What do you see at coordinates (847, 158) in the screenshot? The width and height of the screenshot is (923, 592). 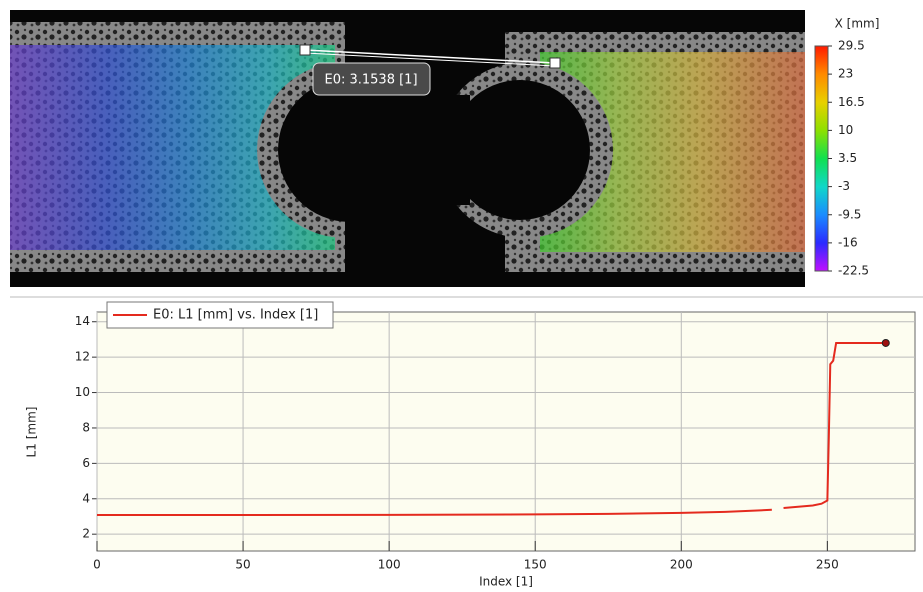 I see `colorbar-tick-label: 3.5` at bounding box center [847, 158].